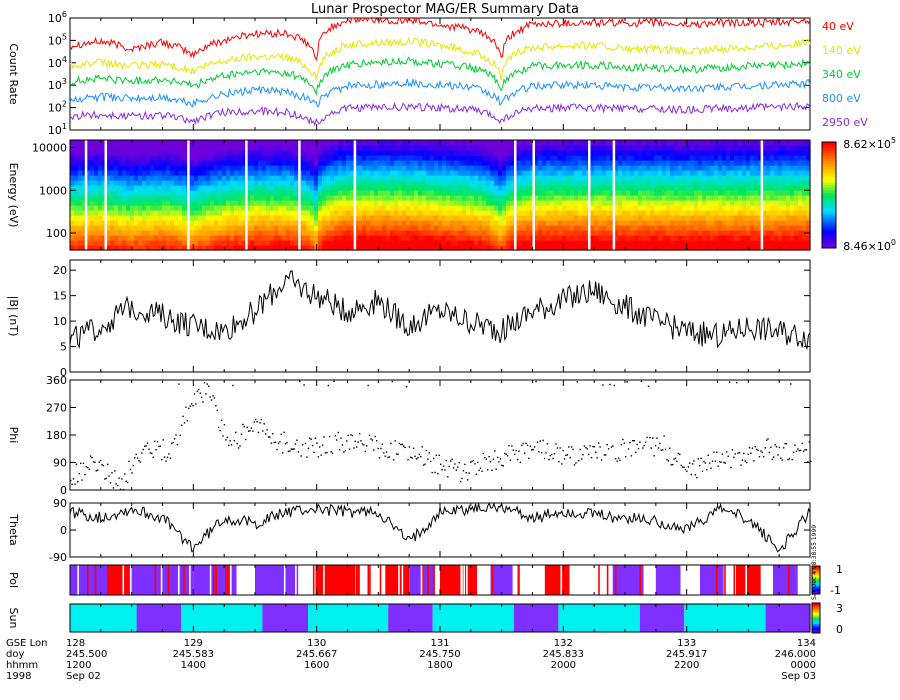 This screenshot has height=700, width=900. What do you see at coordinates (57, 84) in the screenshot?
I see `count-rate-tick-label: 103` at bounding box center [57, 84].